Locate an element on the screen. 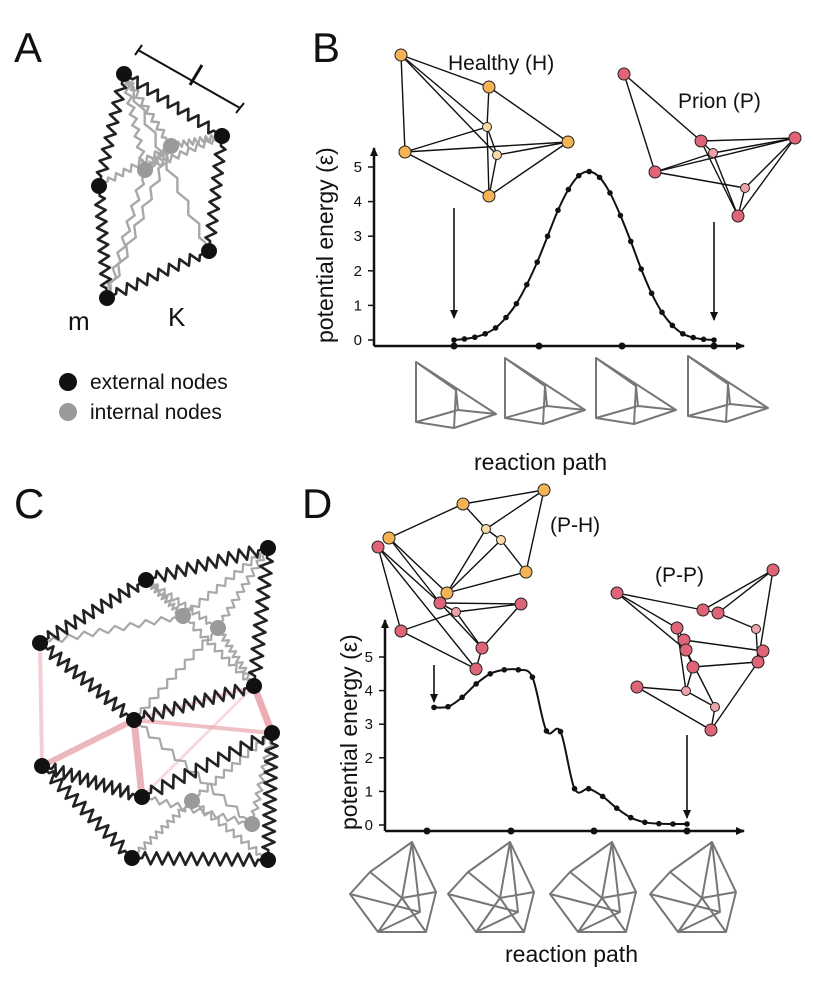 Image resolution: width=813 pixels, height=981 pixels. pp-structure is located at coordinates (695, 650).